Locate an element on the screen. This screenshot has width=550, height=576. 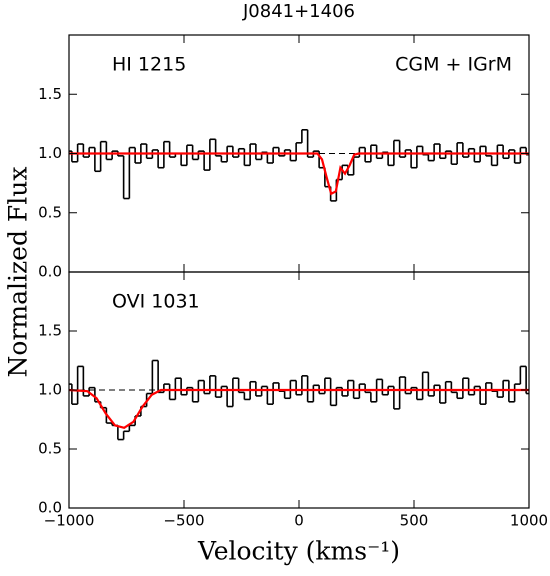
x-tick-label: 1000 is located at coordinates (529, 521).